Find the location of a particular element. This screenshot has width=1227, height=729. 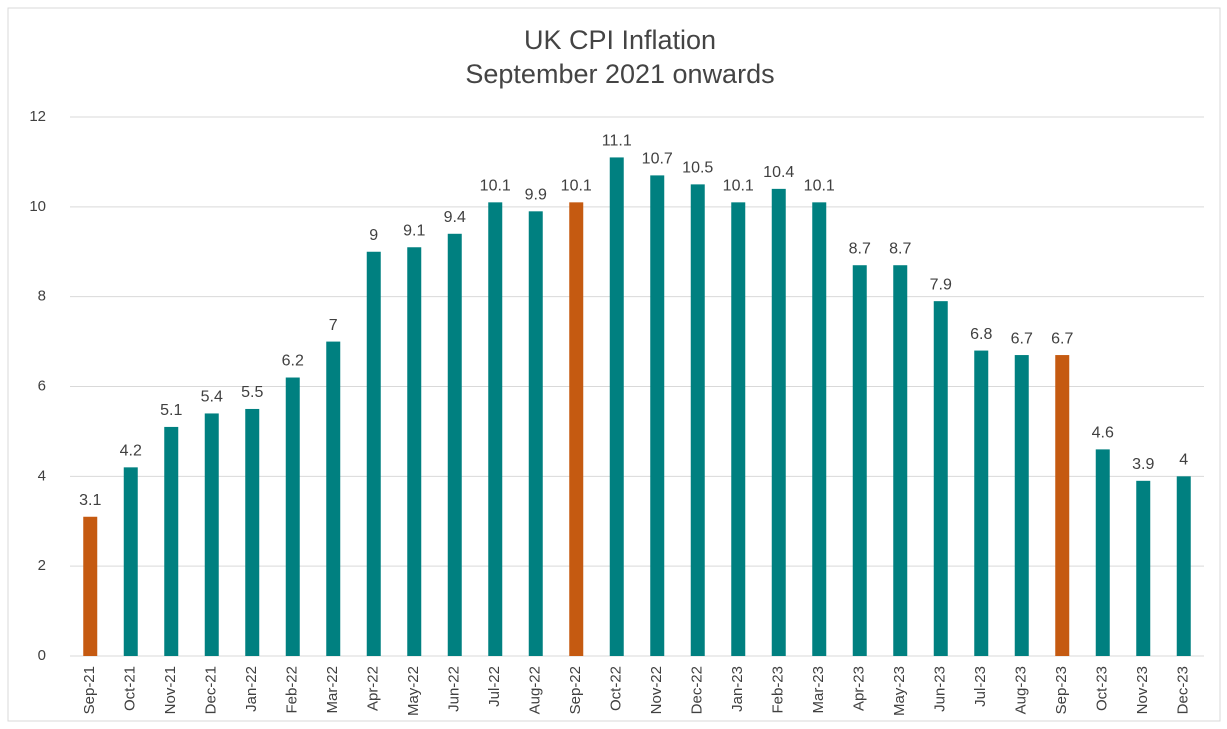

x-tick-label: Dec-23 is located at coordinates (1183, 690).